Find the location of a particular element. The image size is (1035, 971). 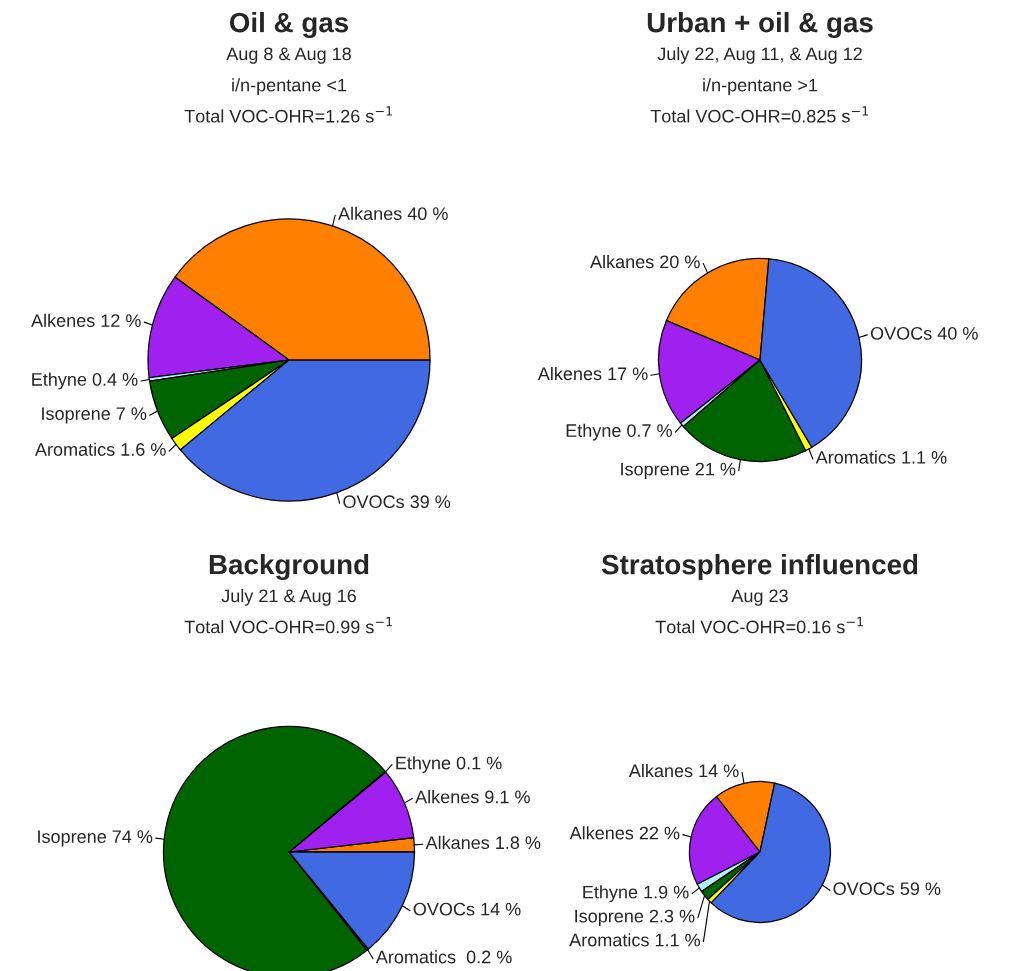

chart-title: Stratosphere influenced is located at coordinates (759, 567).